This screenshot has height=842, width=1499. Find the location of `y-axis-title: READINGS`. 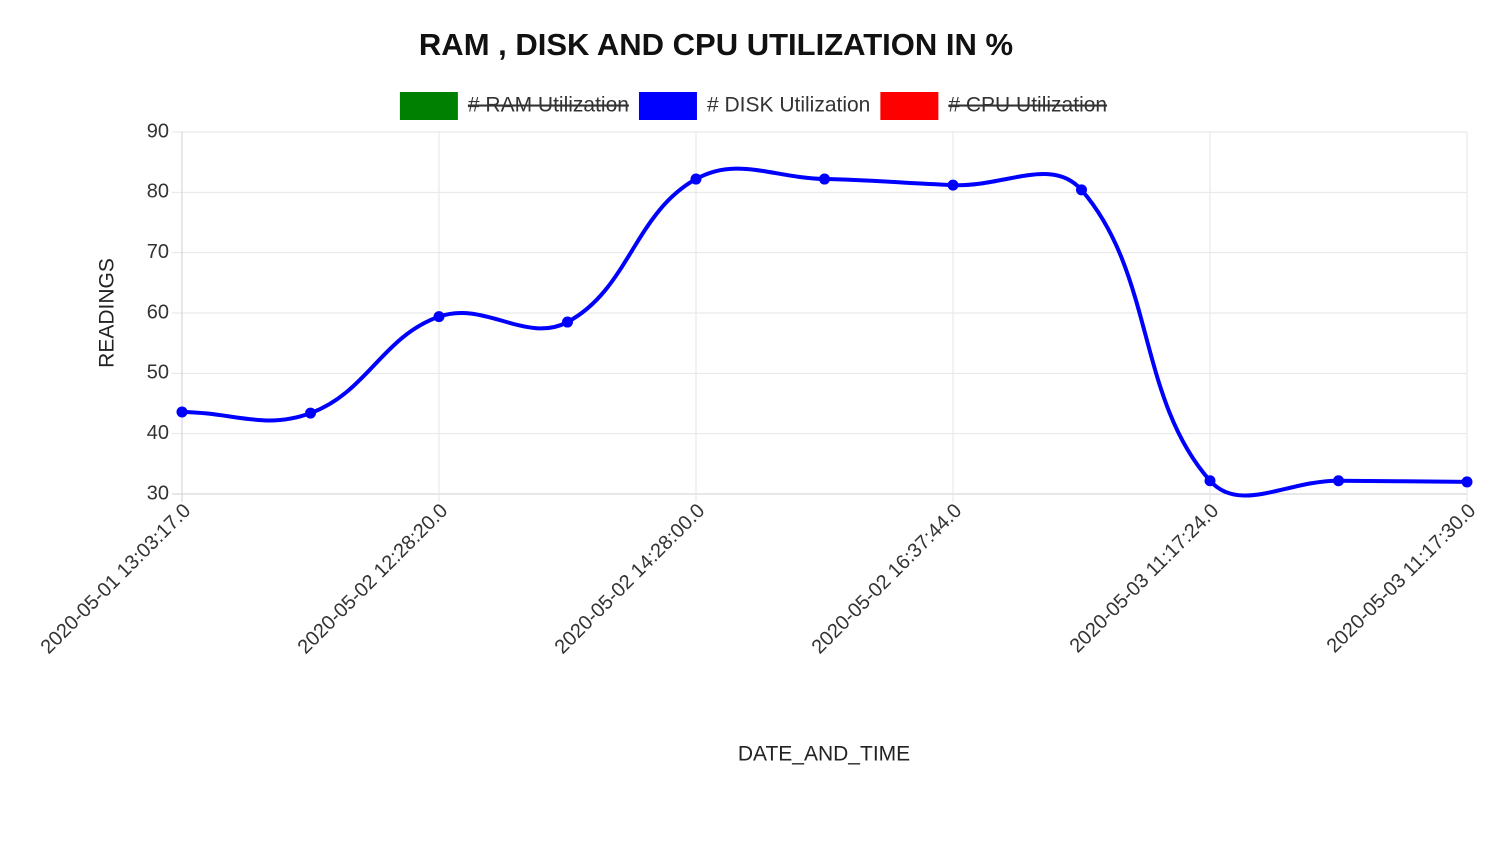

y-axis-title: READINGS is located at coordinates (107, 313).